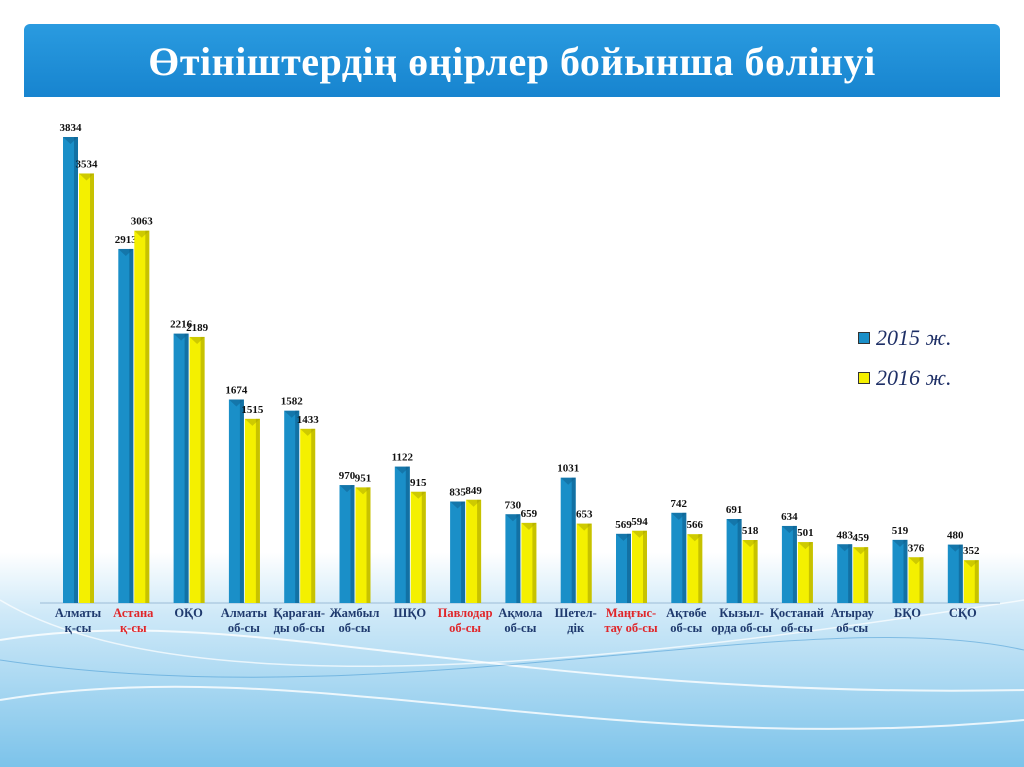 This screenshot has width=1024, height=767. I want to click on data-label: 835, so click(457, 493).